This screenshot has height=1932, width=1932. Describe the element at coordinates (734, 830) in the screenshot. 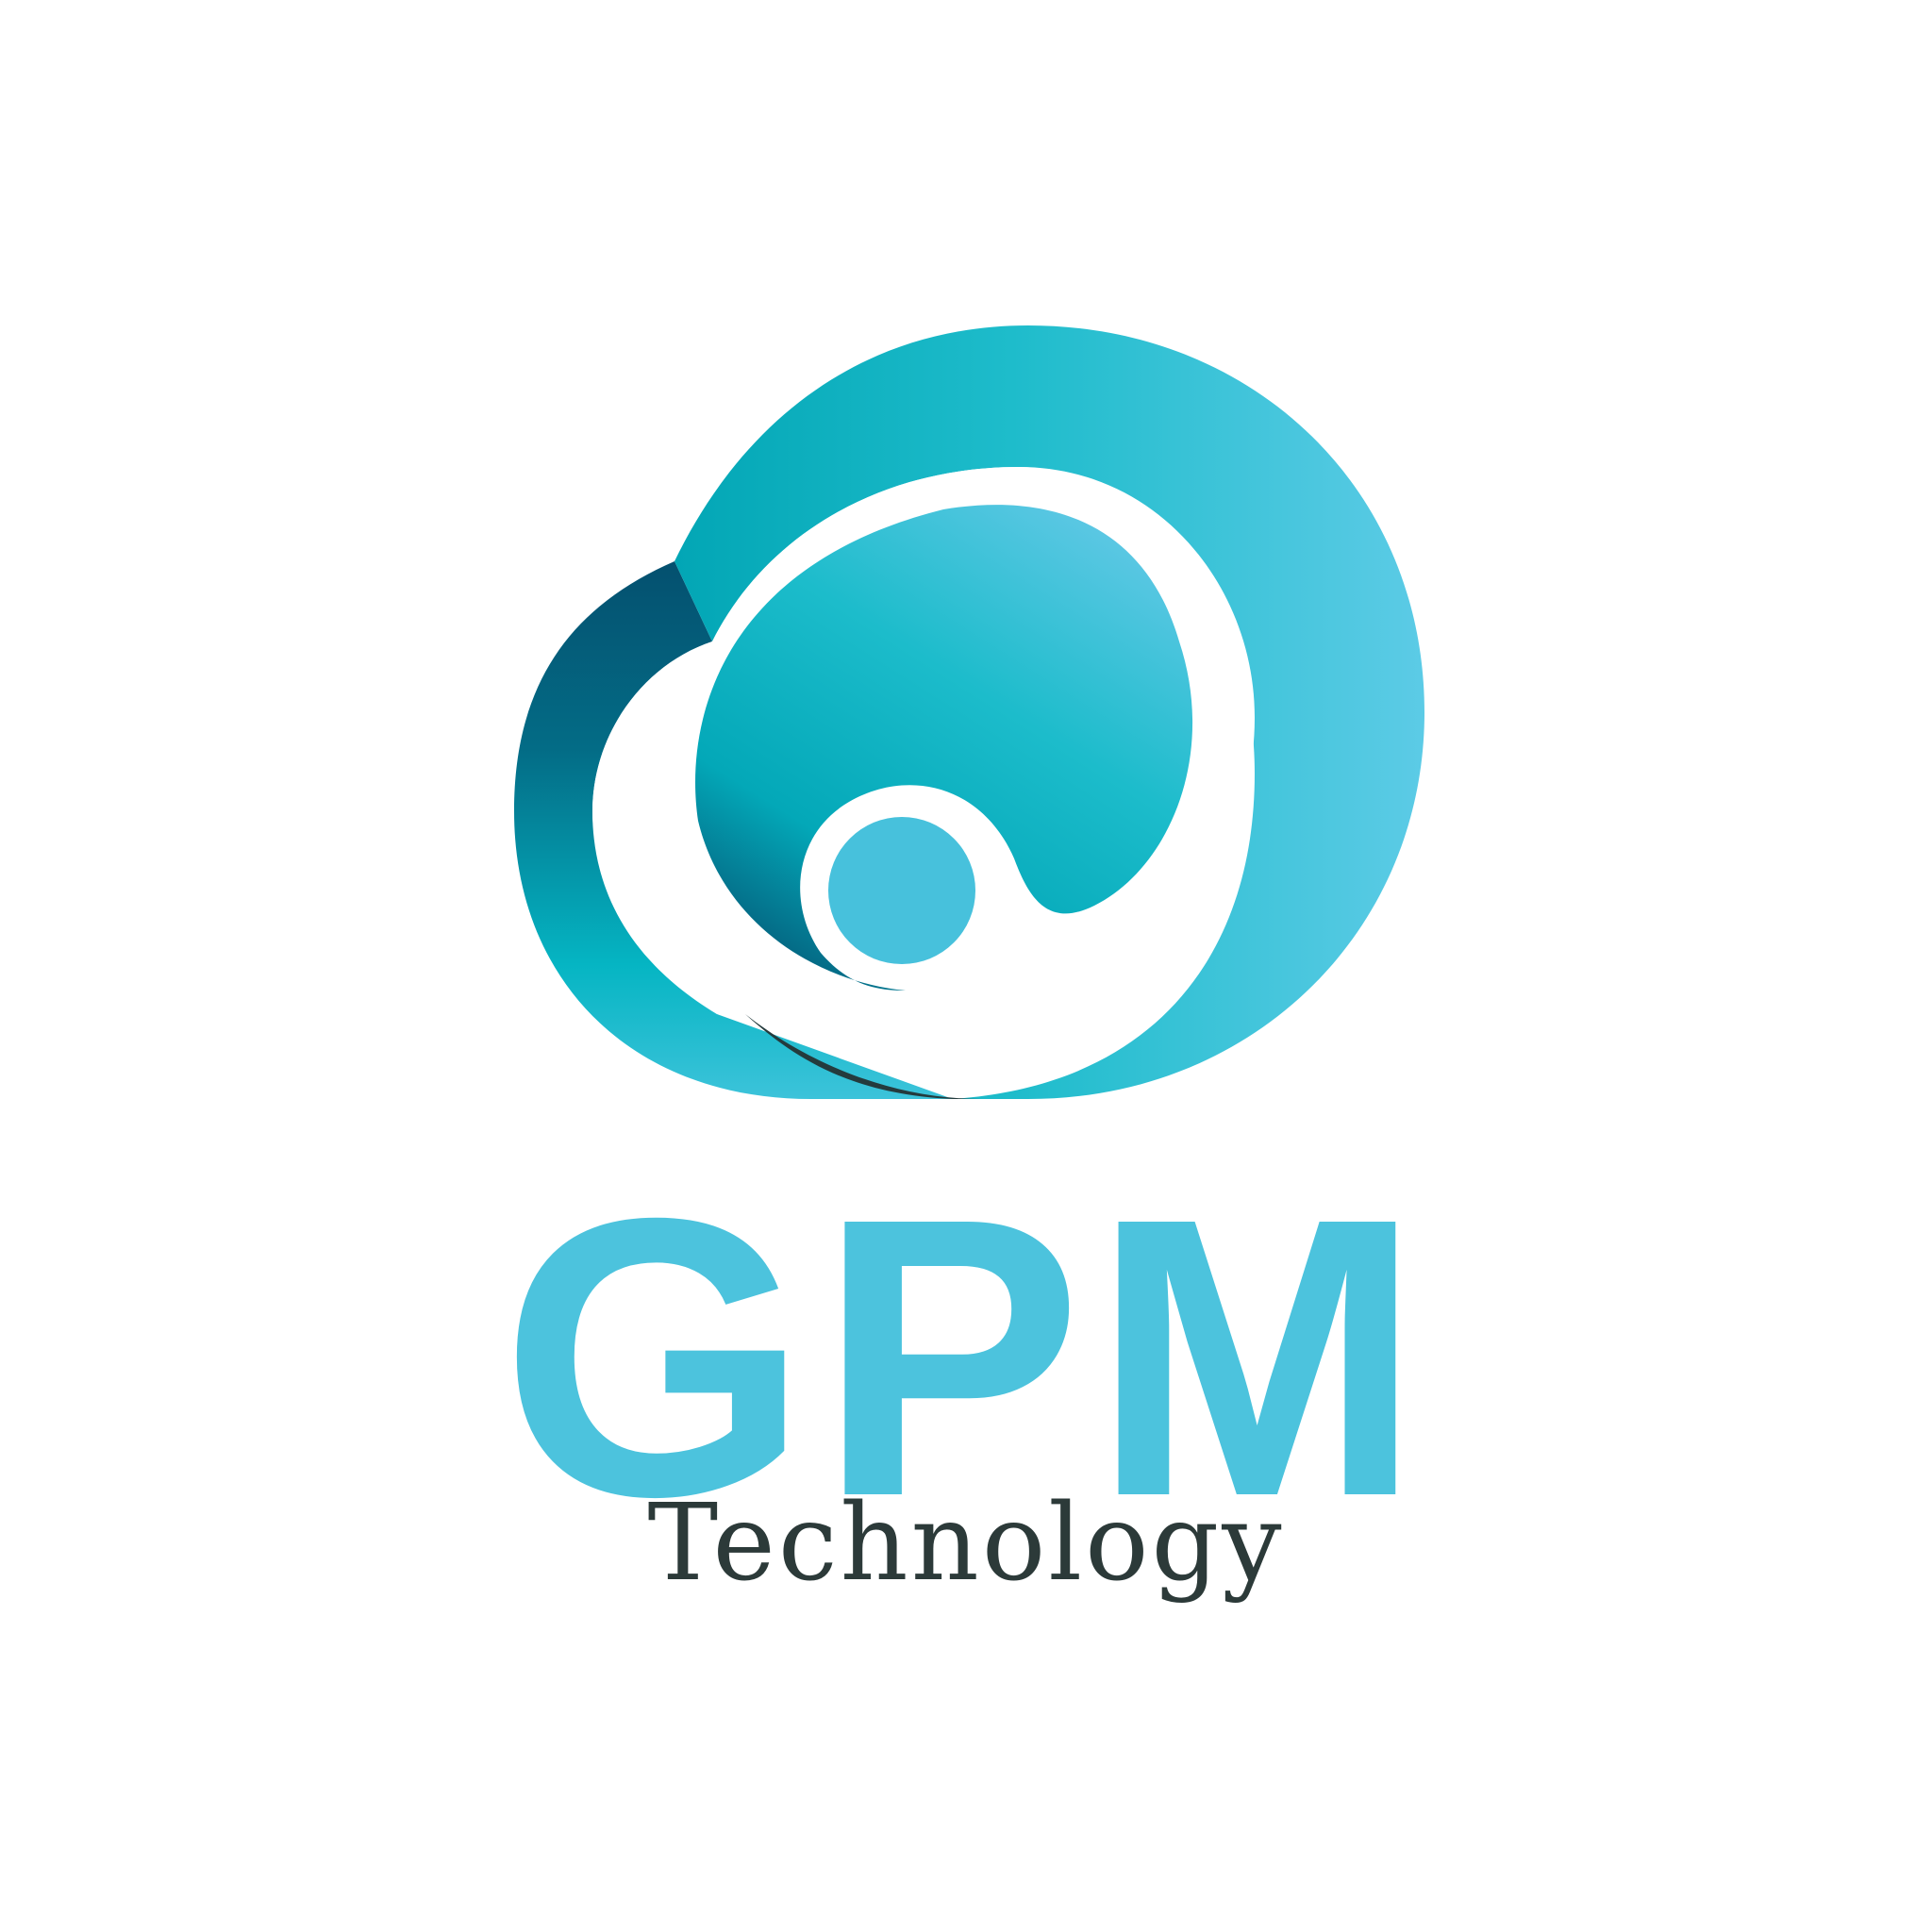

I see `cloud-left-lobe` at that location.